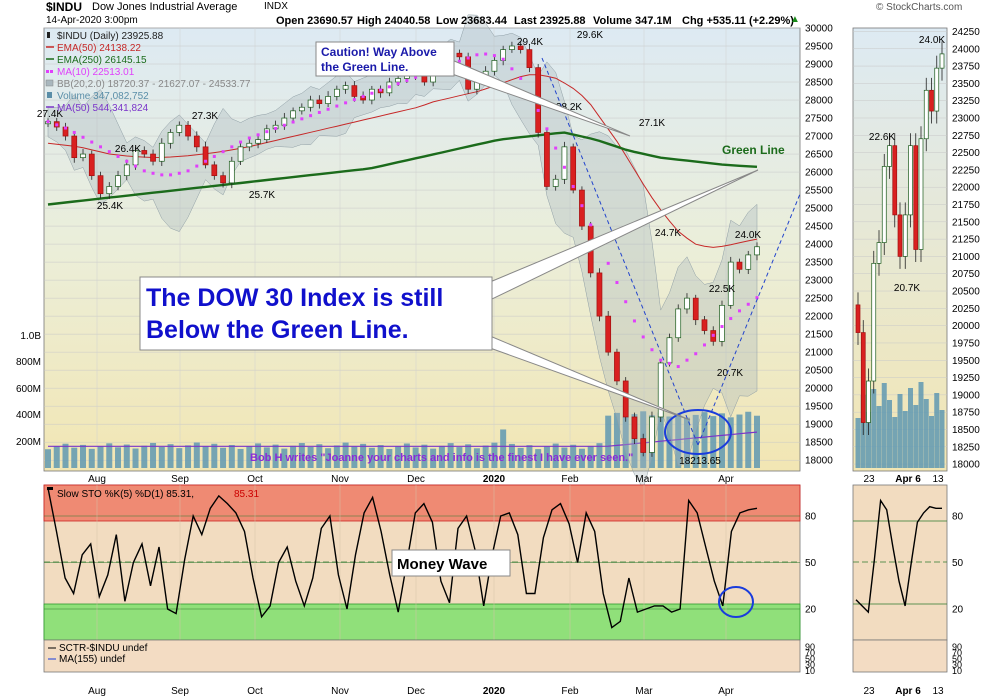 This screenshot has height=700, width=1000. I want to click on price-tick-label: 20500, so click(819, 371).